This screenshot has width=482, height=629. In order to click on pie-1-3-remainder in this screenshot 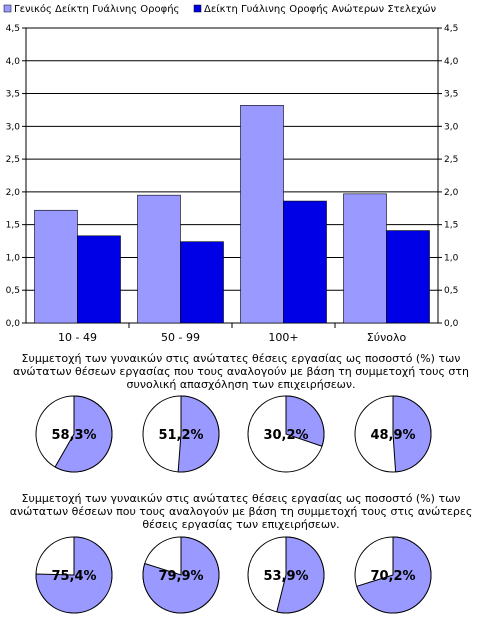, I will do `click(286, 434)`.